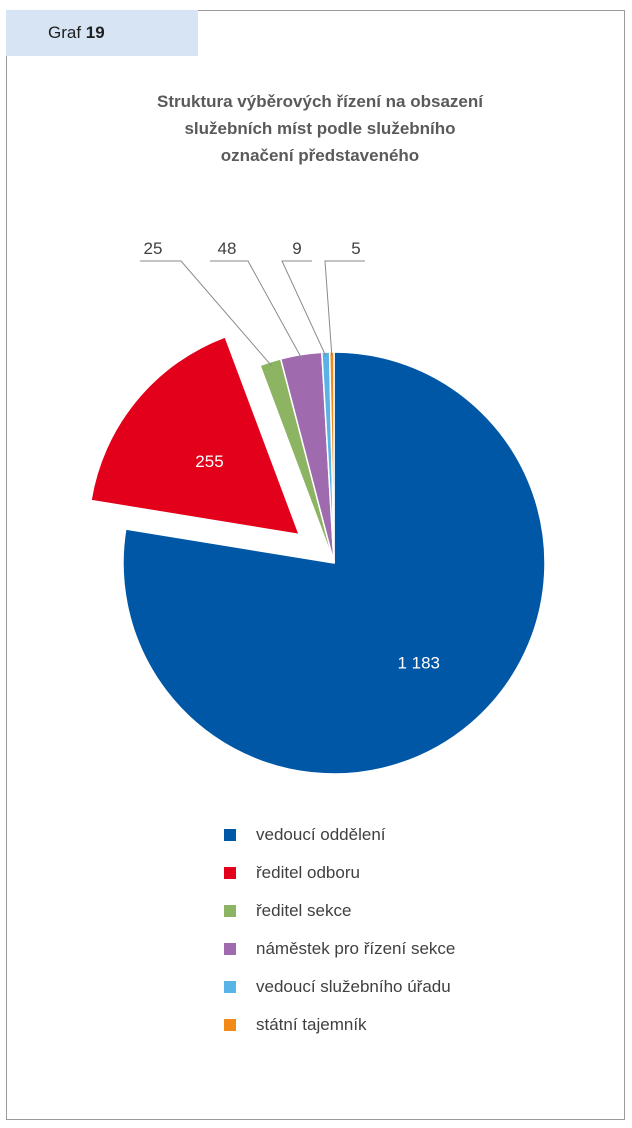 The image size is (632, 1128). Describe the element at coordinates (321, 834) in the screenshot. I see `legend-label: vedoucí oddělení` at that location.